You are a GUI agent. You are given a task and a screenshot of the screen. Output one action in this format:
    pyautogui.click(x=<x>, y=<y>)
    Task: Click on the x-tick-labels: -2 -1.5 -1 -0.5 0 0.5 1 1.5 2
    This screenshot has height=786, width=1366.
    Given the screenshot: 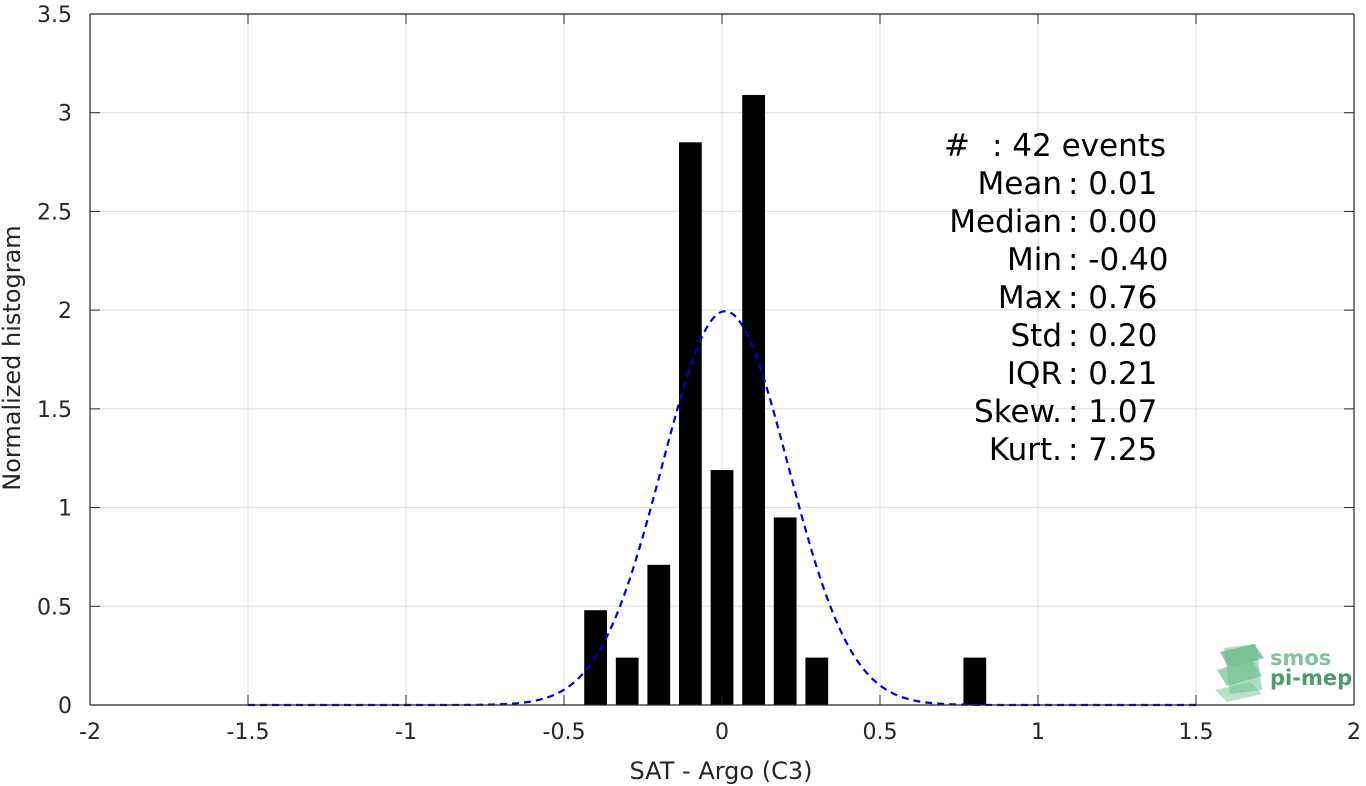 What is the action you would take?
    pyautogui.click(x=720, y=732)
    